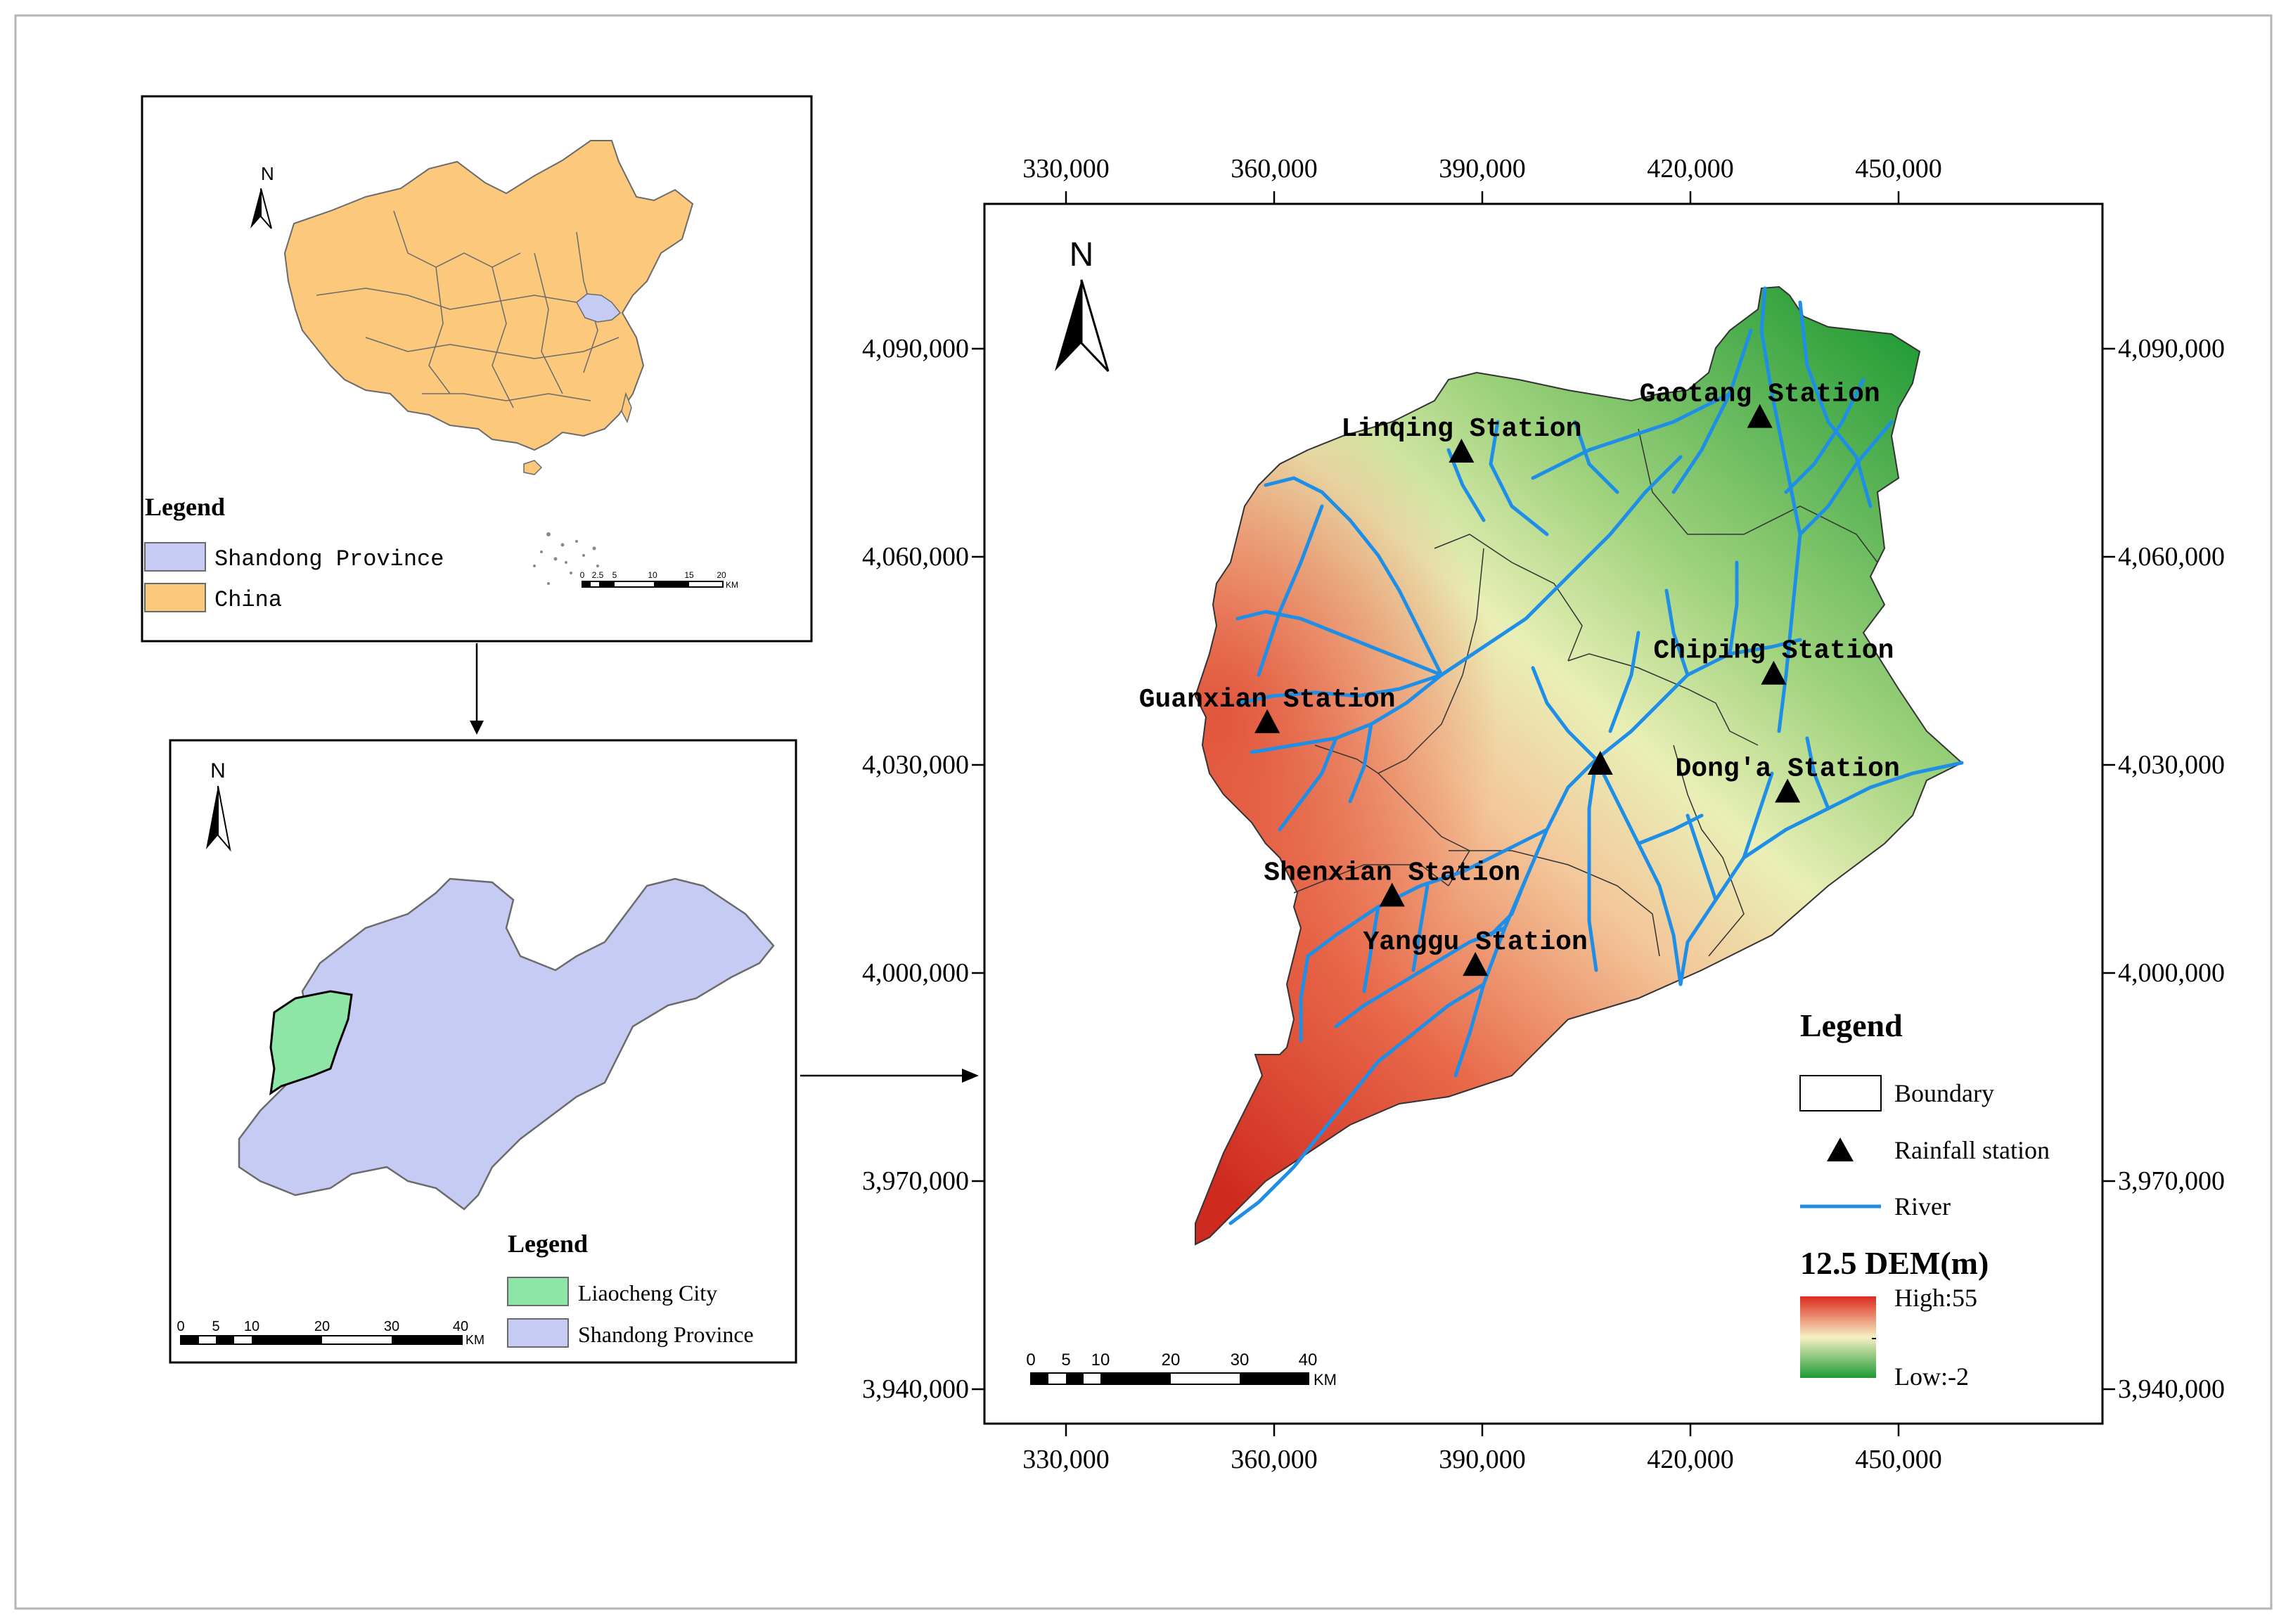 The height and width of the screenshot is (1624, 2286). I want to click on y-tick-left-5: 3,940,000, so click(915, 1389).